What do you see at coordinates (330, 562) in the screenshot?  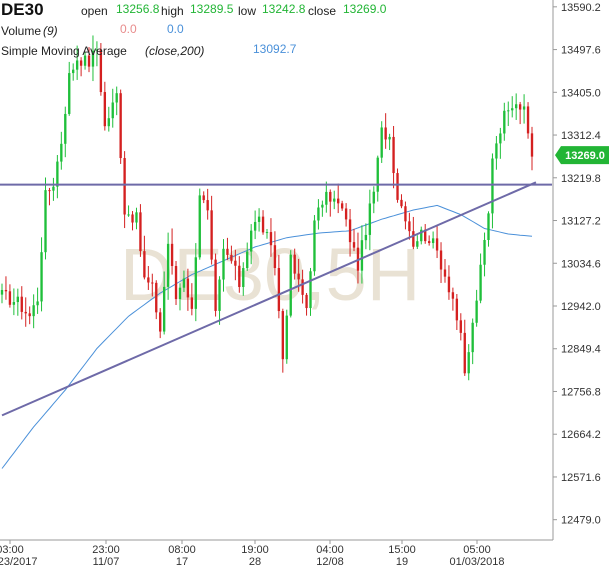 I see `x-tick-date: 12/08` at bounding box center [330, 562].